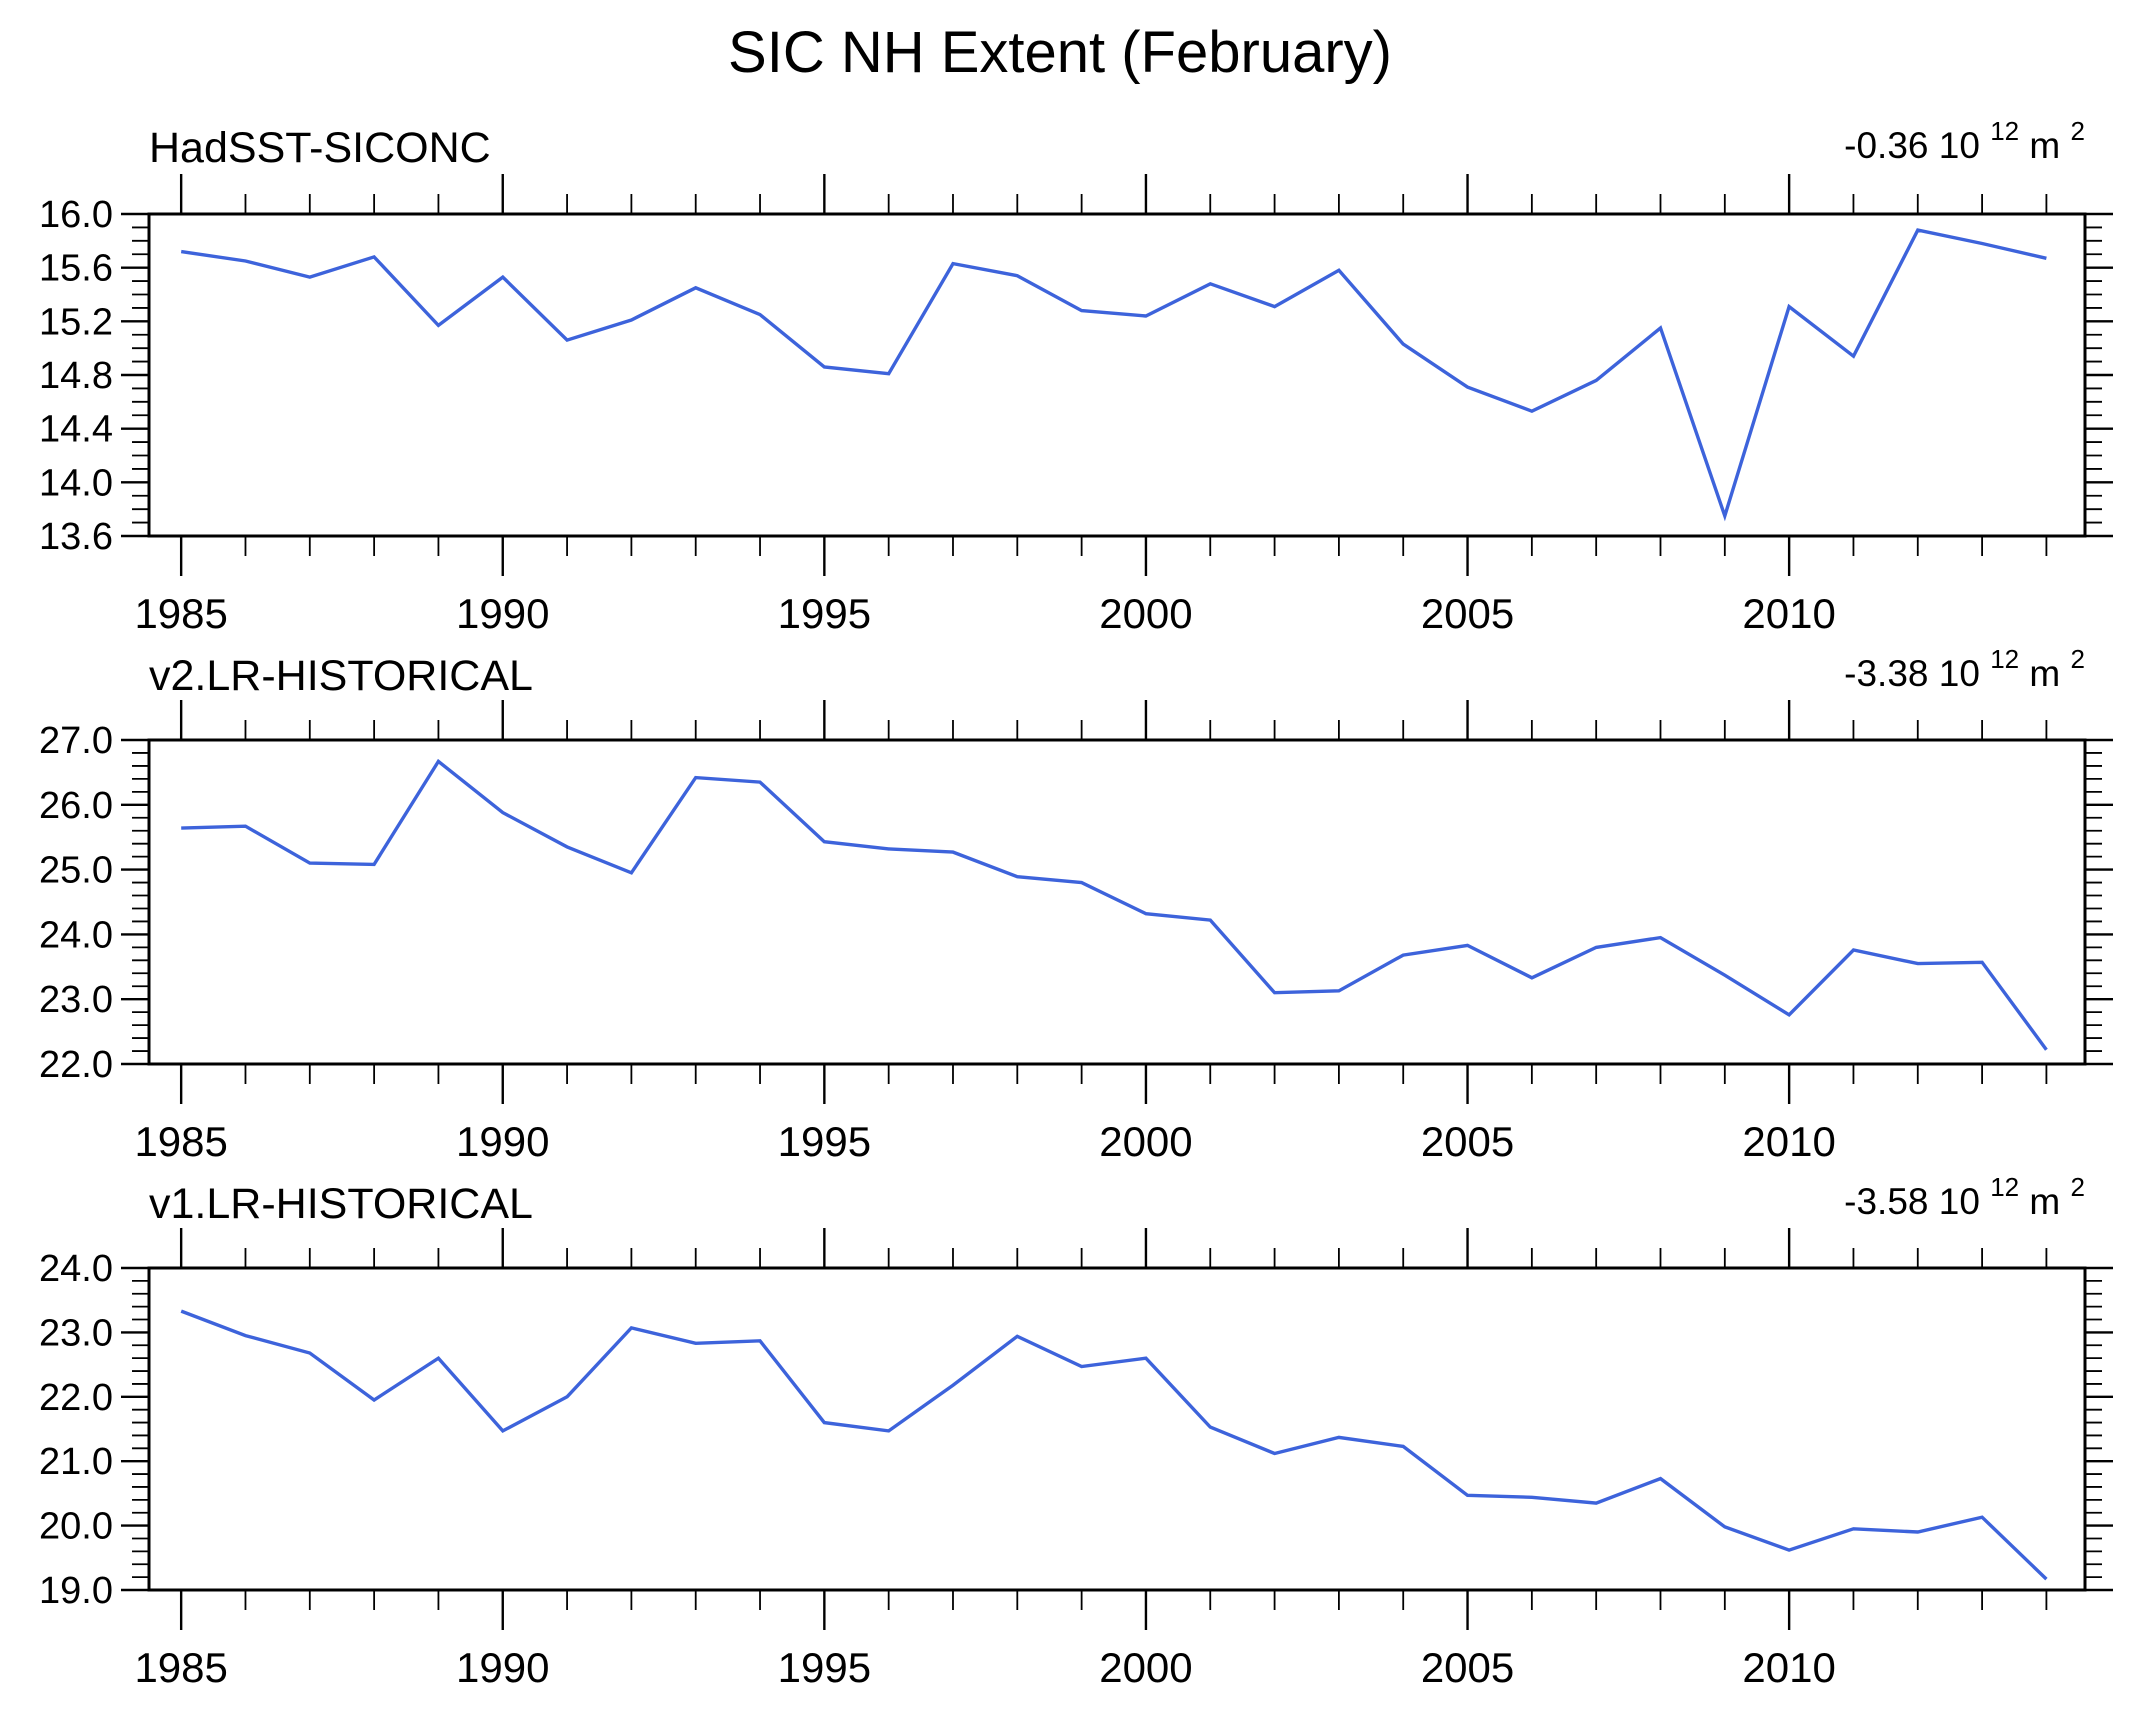 This screenshot has width=2146, height=1719. What do you see at coordinates (76, 741) in the screenshot?
I see `y-axis-tick-label: 27.0` at bounding box center [76, 741].